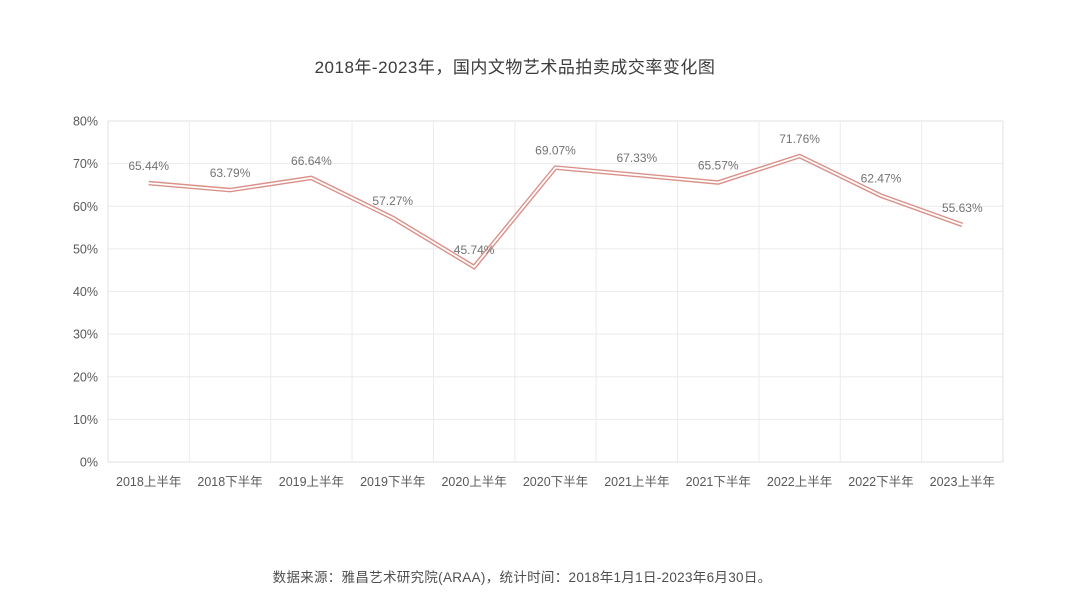 The image size is (1080, 616). Describe the element at coordinates (148, 166) in the screenshot. I see `data-point-label: 65.44%` at that location.